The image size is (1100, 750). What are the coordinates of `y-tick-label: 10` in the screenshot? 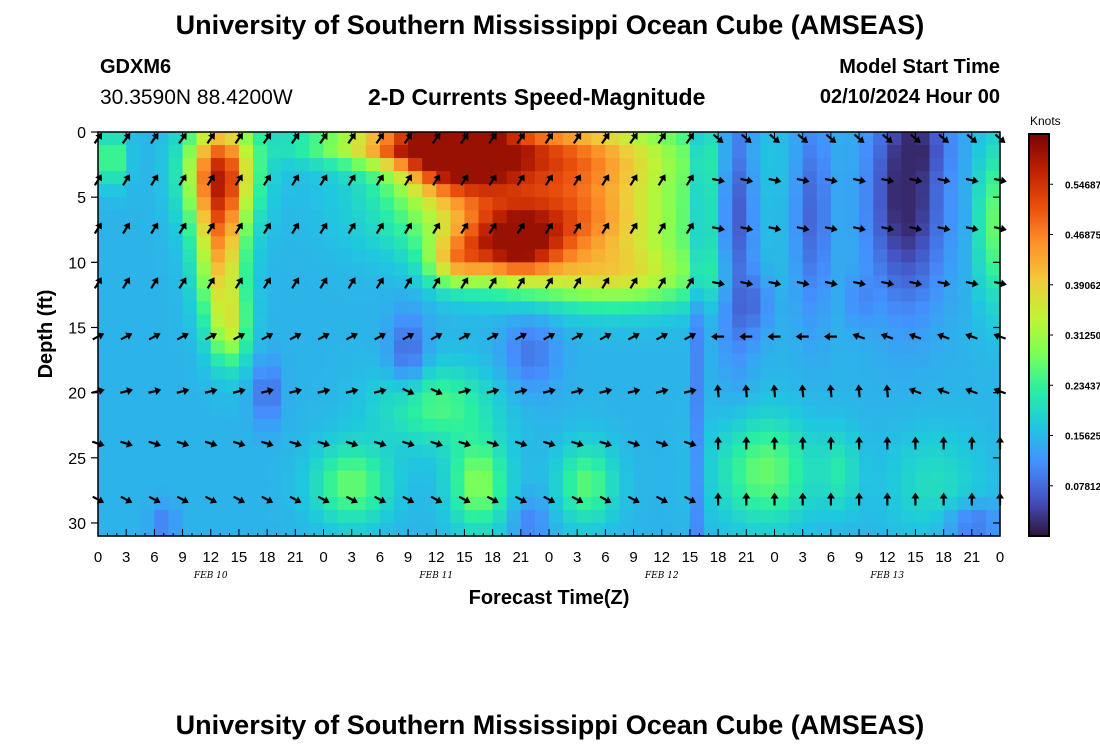 It's located at (77, 263).